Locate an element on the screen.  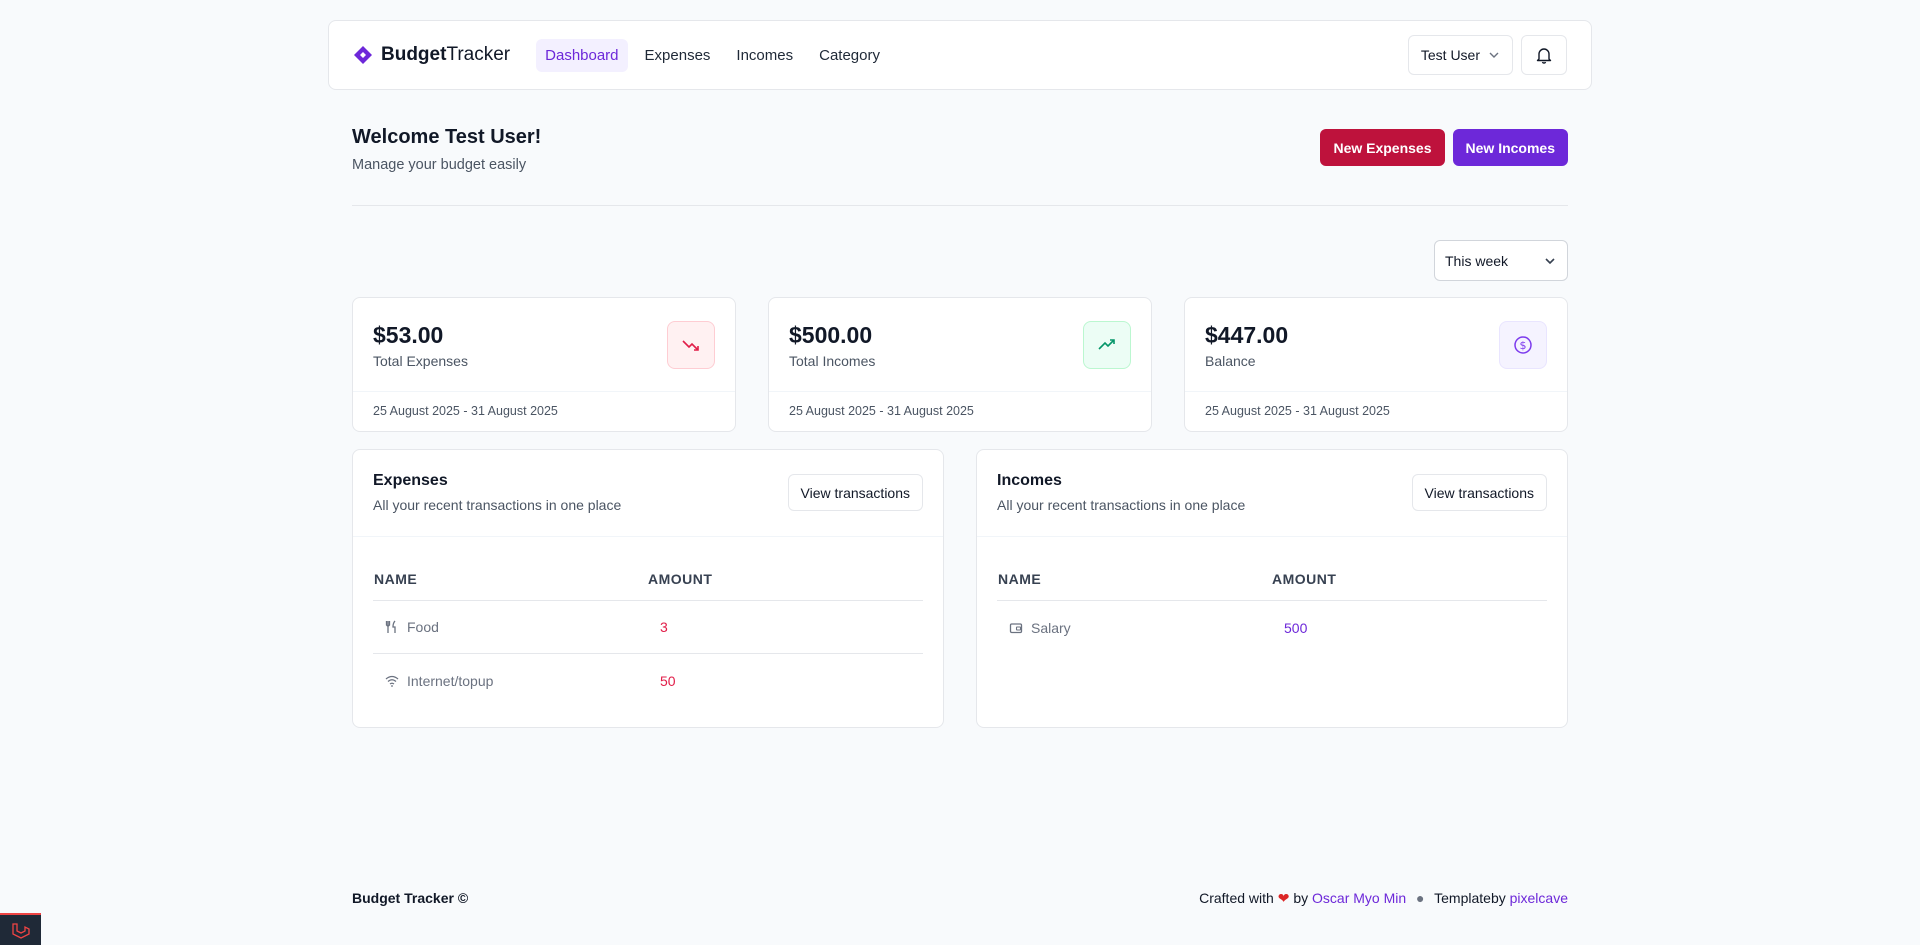
dollar-circle-icon: $ is located at coordinates (1523, 345).